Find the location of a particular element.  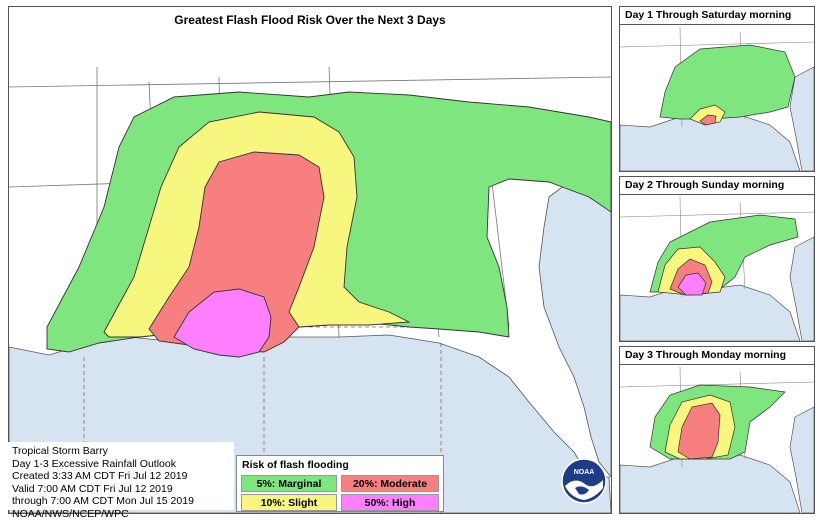

inset-day-1-map is located at coordinates (717, 89).